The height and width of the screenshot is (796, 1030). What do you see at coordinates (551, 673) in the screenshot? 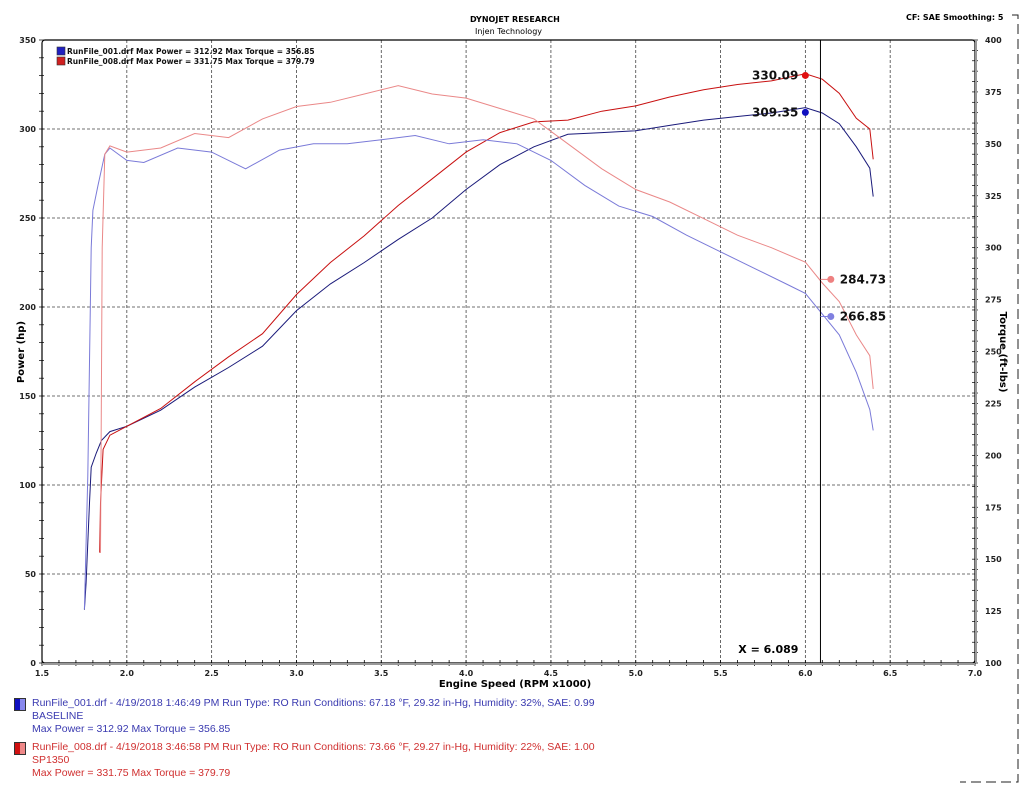
I see `x-tick-label: 4.5` at bounding box center [551, 673].